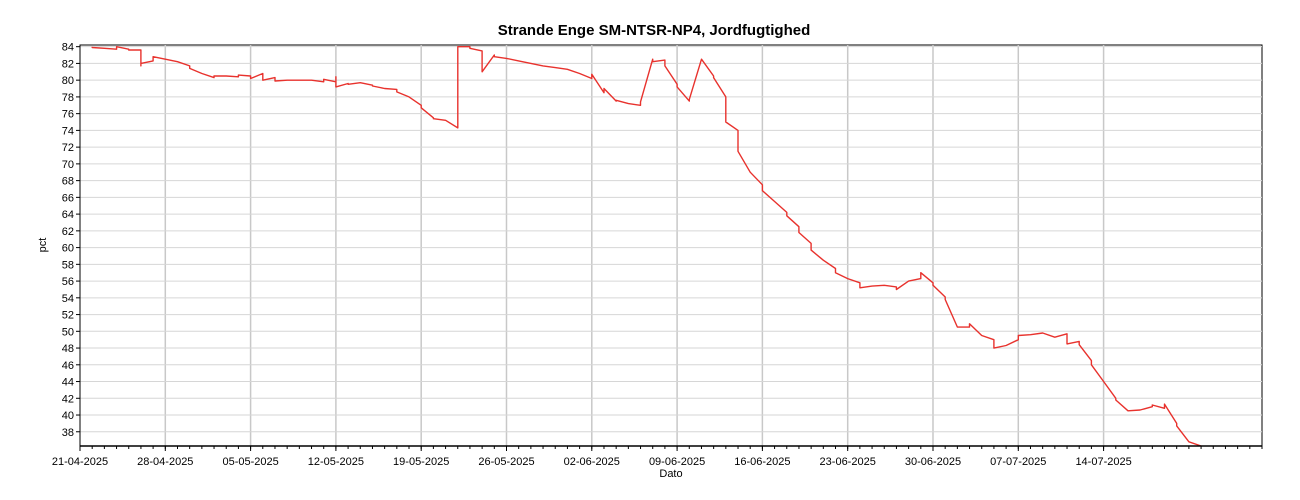 This screenshot has width=1300, height=500. What do you see at coordinates (68, 332) in the screenshot?
I see `y-tick-label: 50` at bounding box center [68, 332].